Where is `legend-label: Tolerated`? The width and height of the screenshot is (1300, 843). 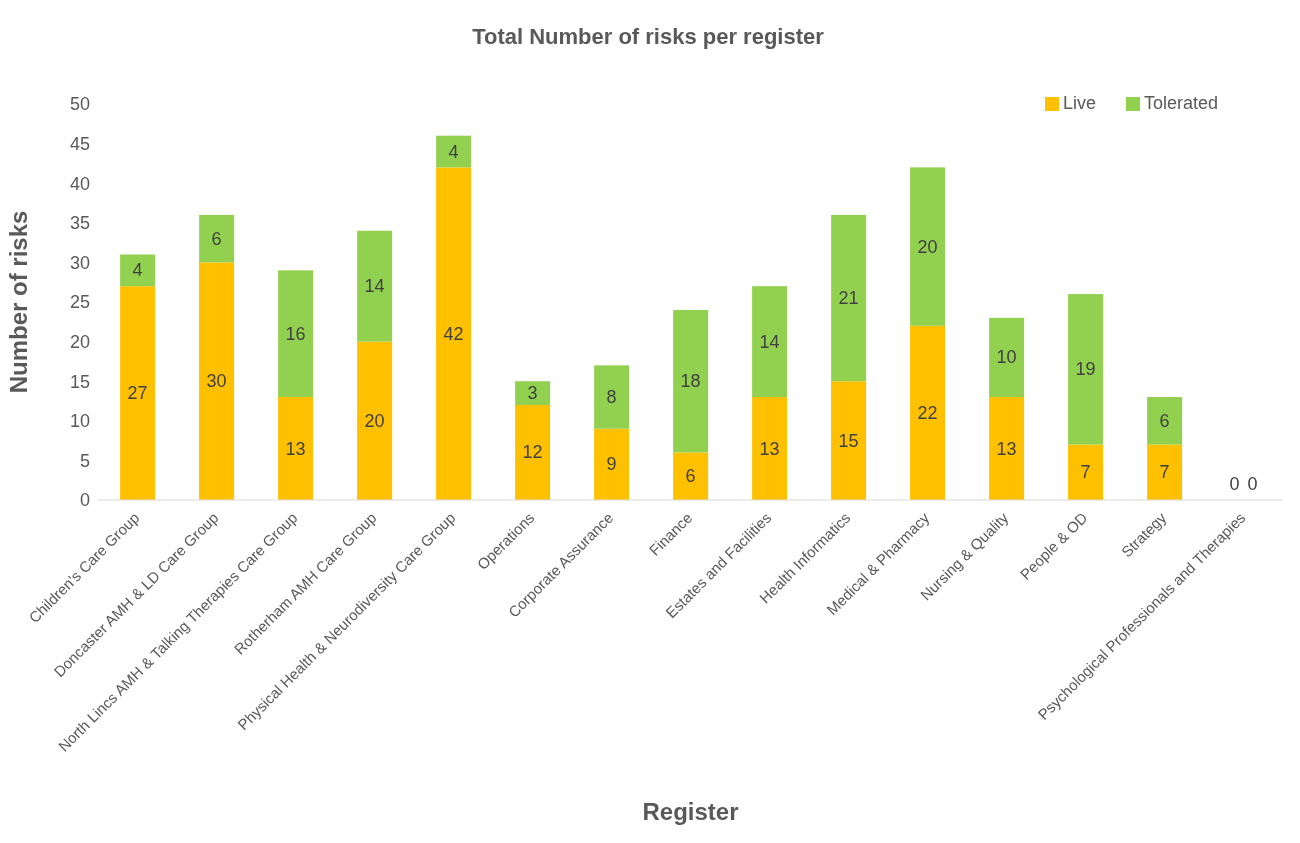
legend-label: Tolerated is located at coordinates (1180, 103).